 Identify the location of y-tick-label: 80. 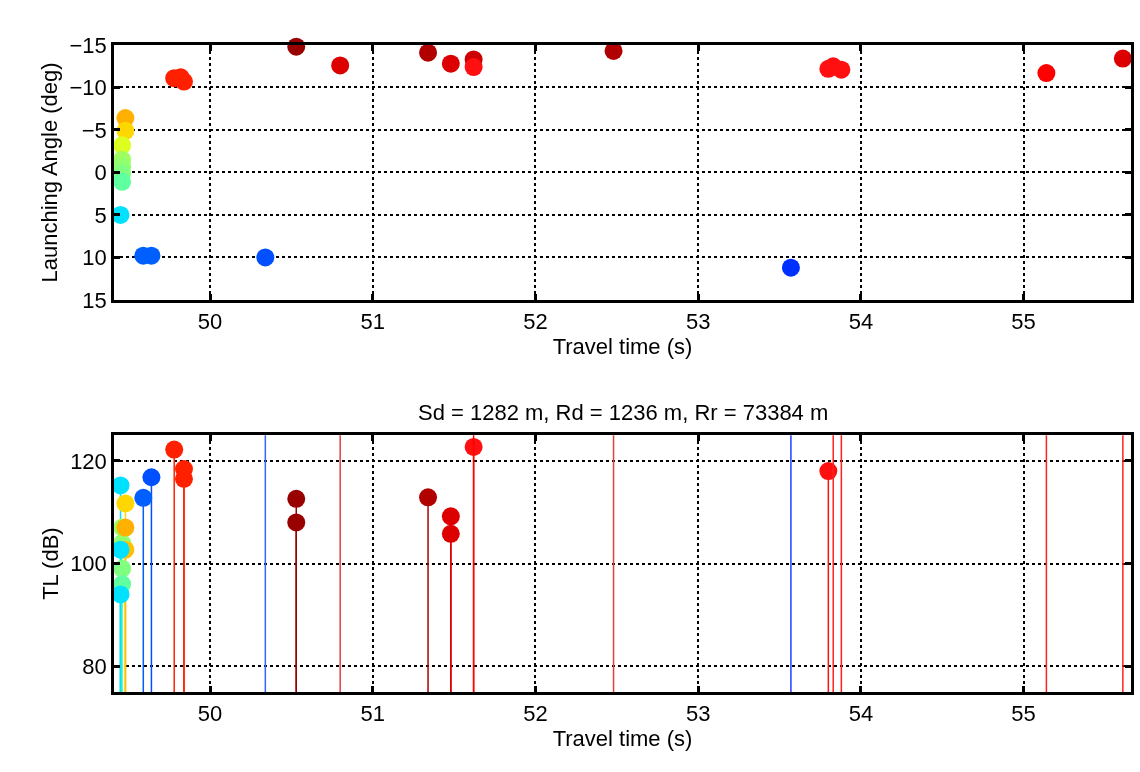
(94, 667).